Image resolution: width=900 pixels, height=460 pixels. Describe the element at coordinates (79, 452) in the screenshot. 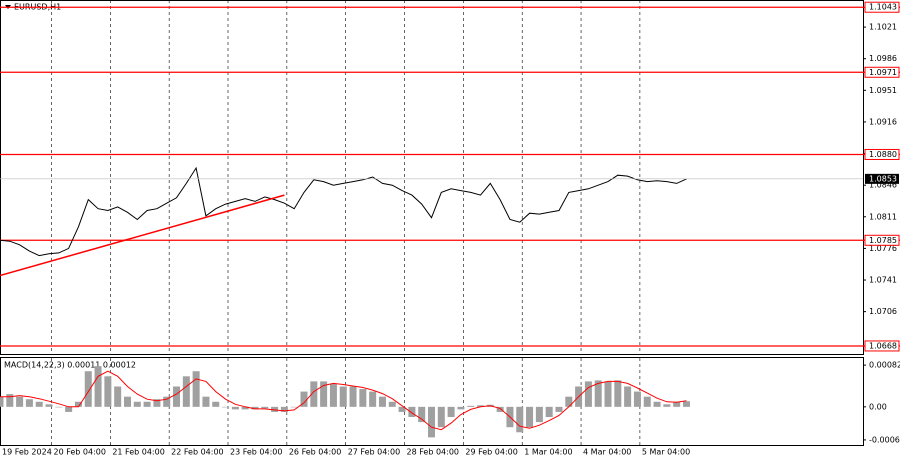

I see `x-tick-label: 20 Feb 04:00` at that location.